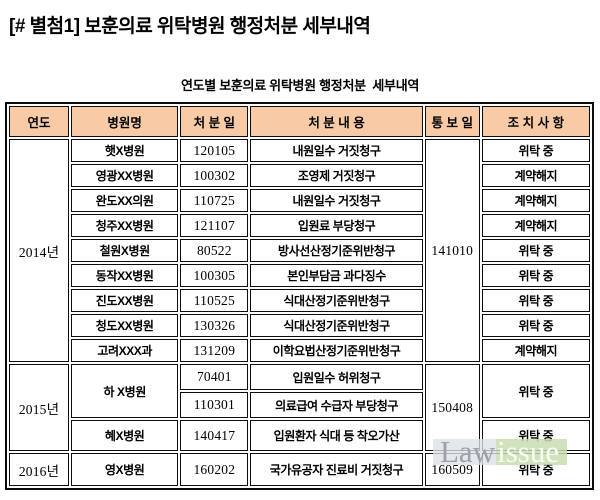 The image size is (600, 500). I want to click on table-row: 동작XX병원 100305 본인부담금 과다징수 위탁 중, so click(299, 275).